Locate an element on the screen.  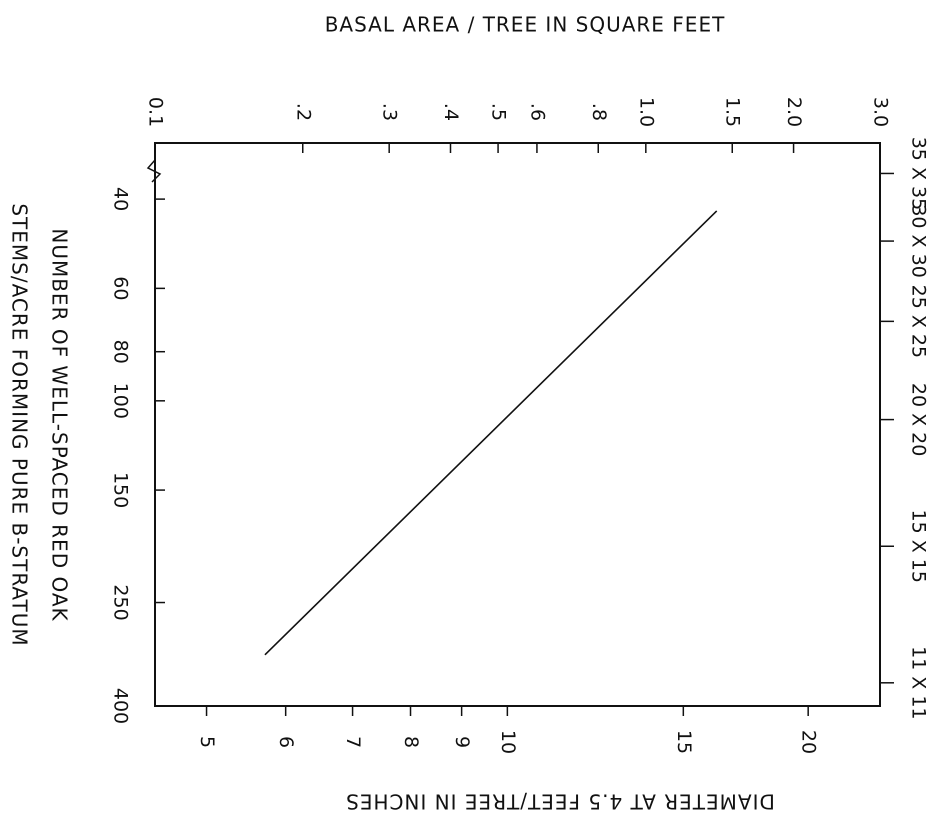
x-tick-label: 9 is located at coordinates (462, 742).